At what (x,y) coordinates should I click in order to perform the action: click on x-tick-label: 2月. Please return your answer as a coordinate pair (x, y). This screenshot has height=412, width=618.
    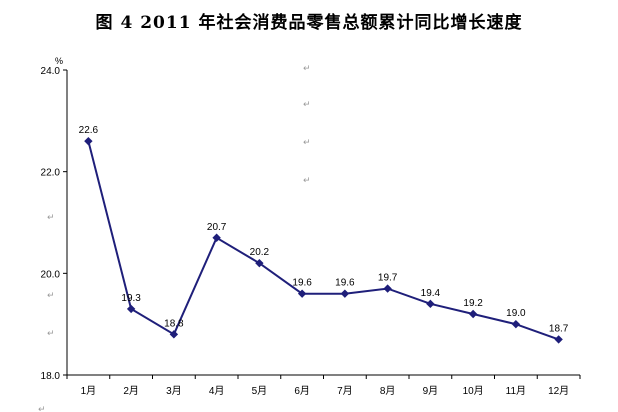
    Looking at the image, I should click on (131, 391).